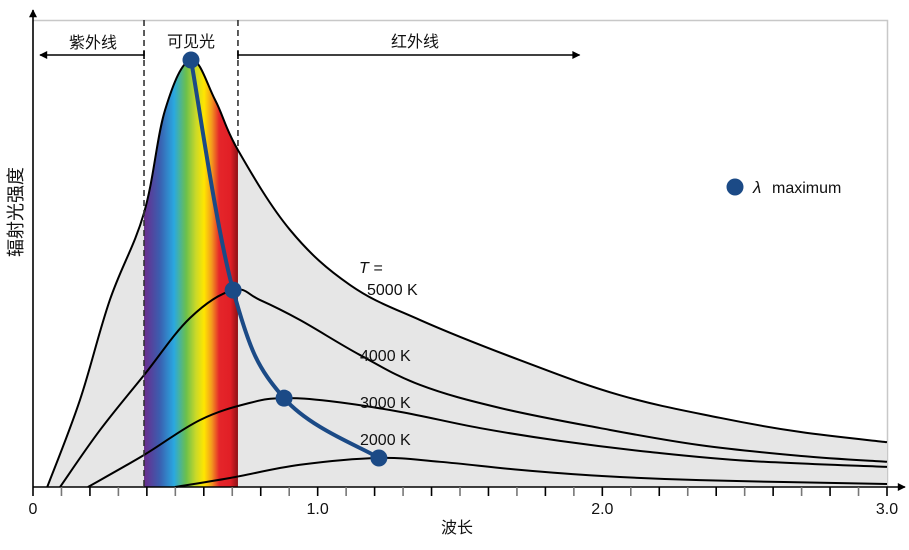 The height and width of the screenshot is (550, 909). I want to click on x-tick-label-0: 0, so click(33, 509).